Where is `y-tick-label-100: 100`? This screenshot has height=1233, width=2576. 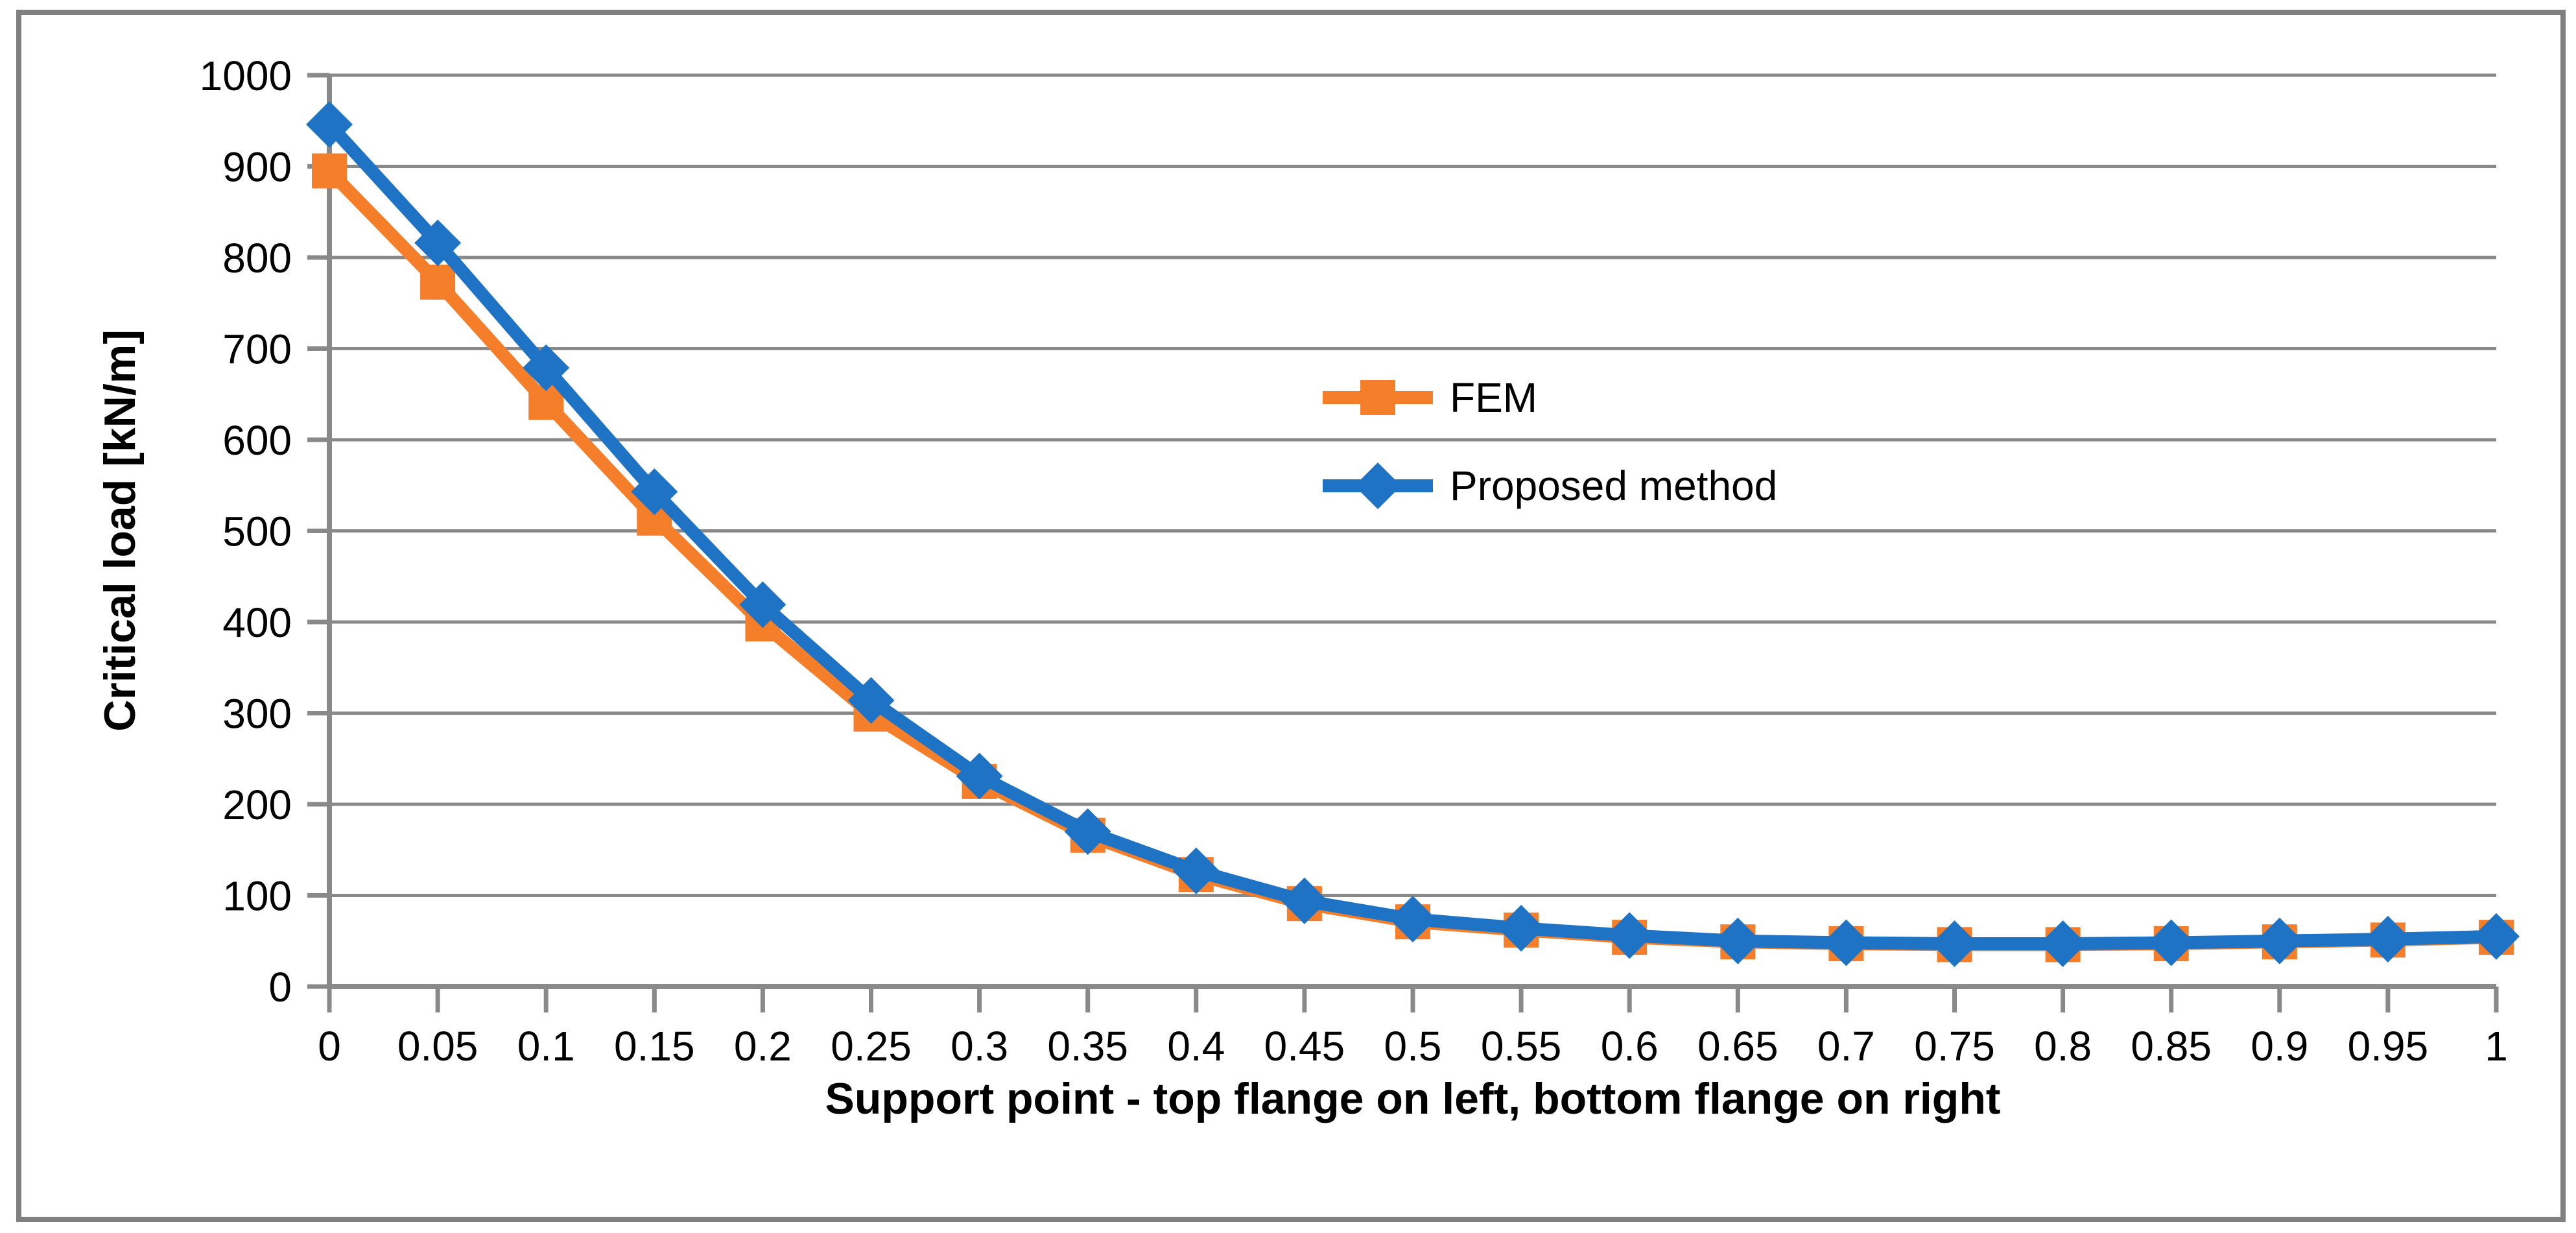
y-tick-label-100: 100 is located at coordinates (257, 896).